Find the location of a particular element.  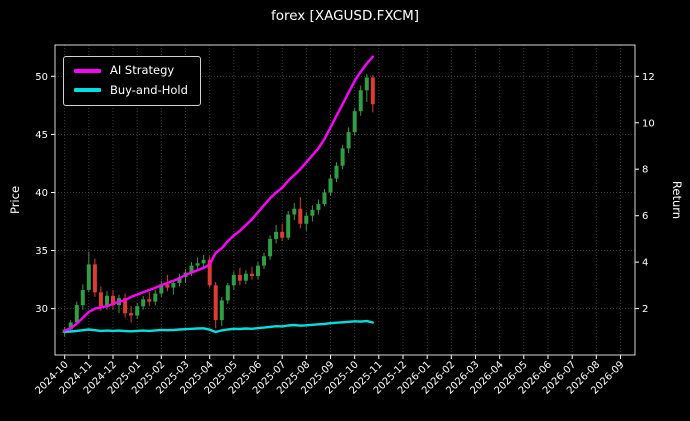

y-axis-label-price: Price is located at coordinates (15, 200).